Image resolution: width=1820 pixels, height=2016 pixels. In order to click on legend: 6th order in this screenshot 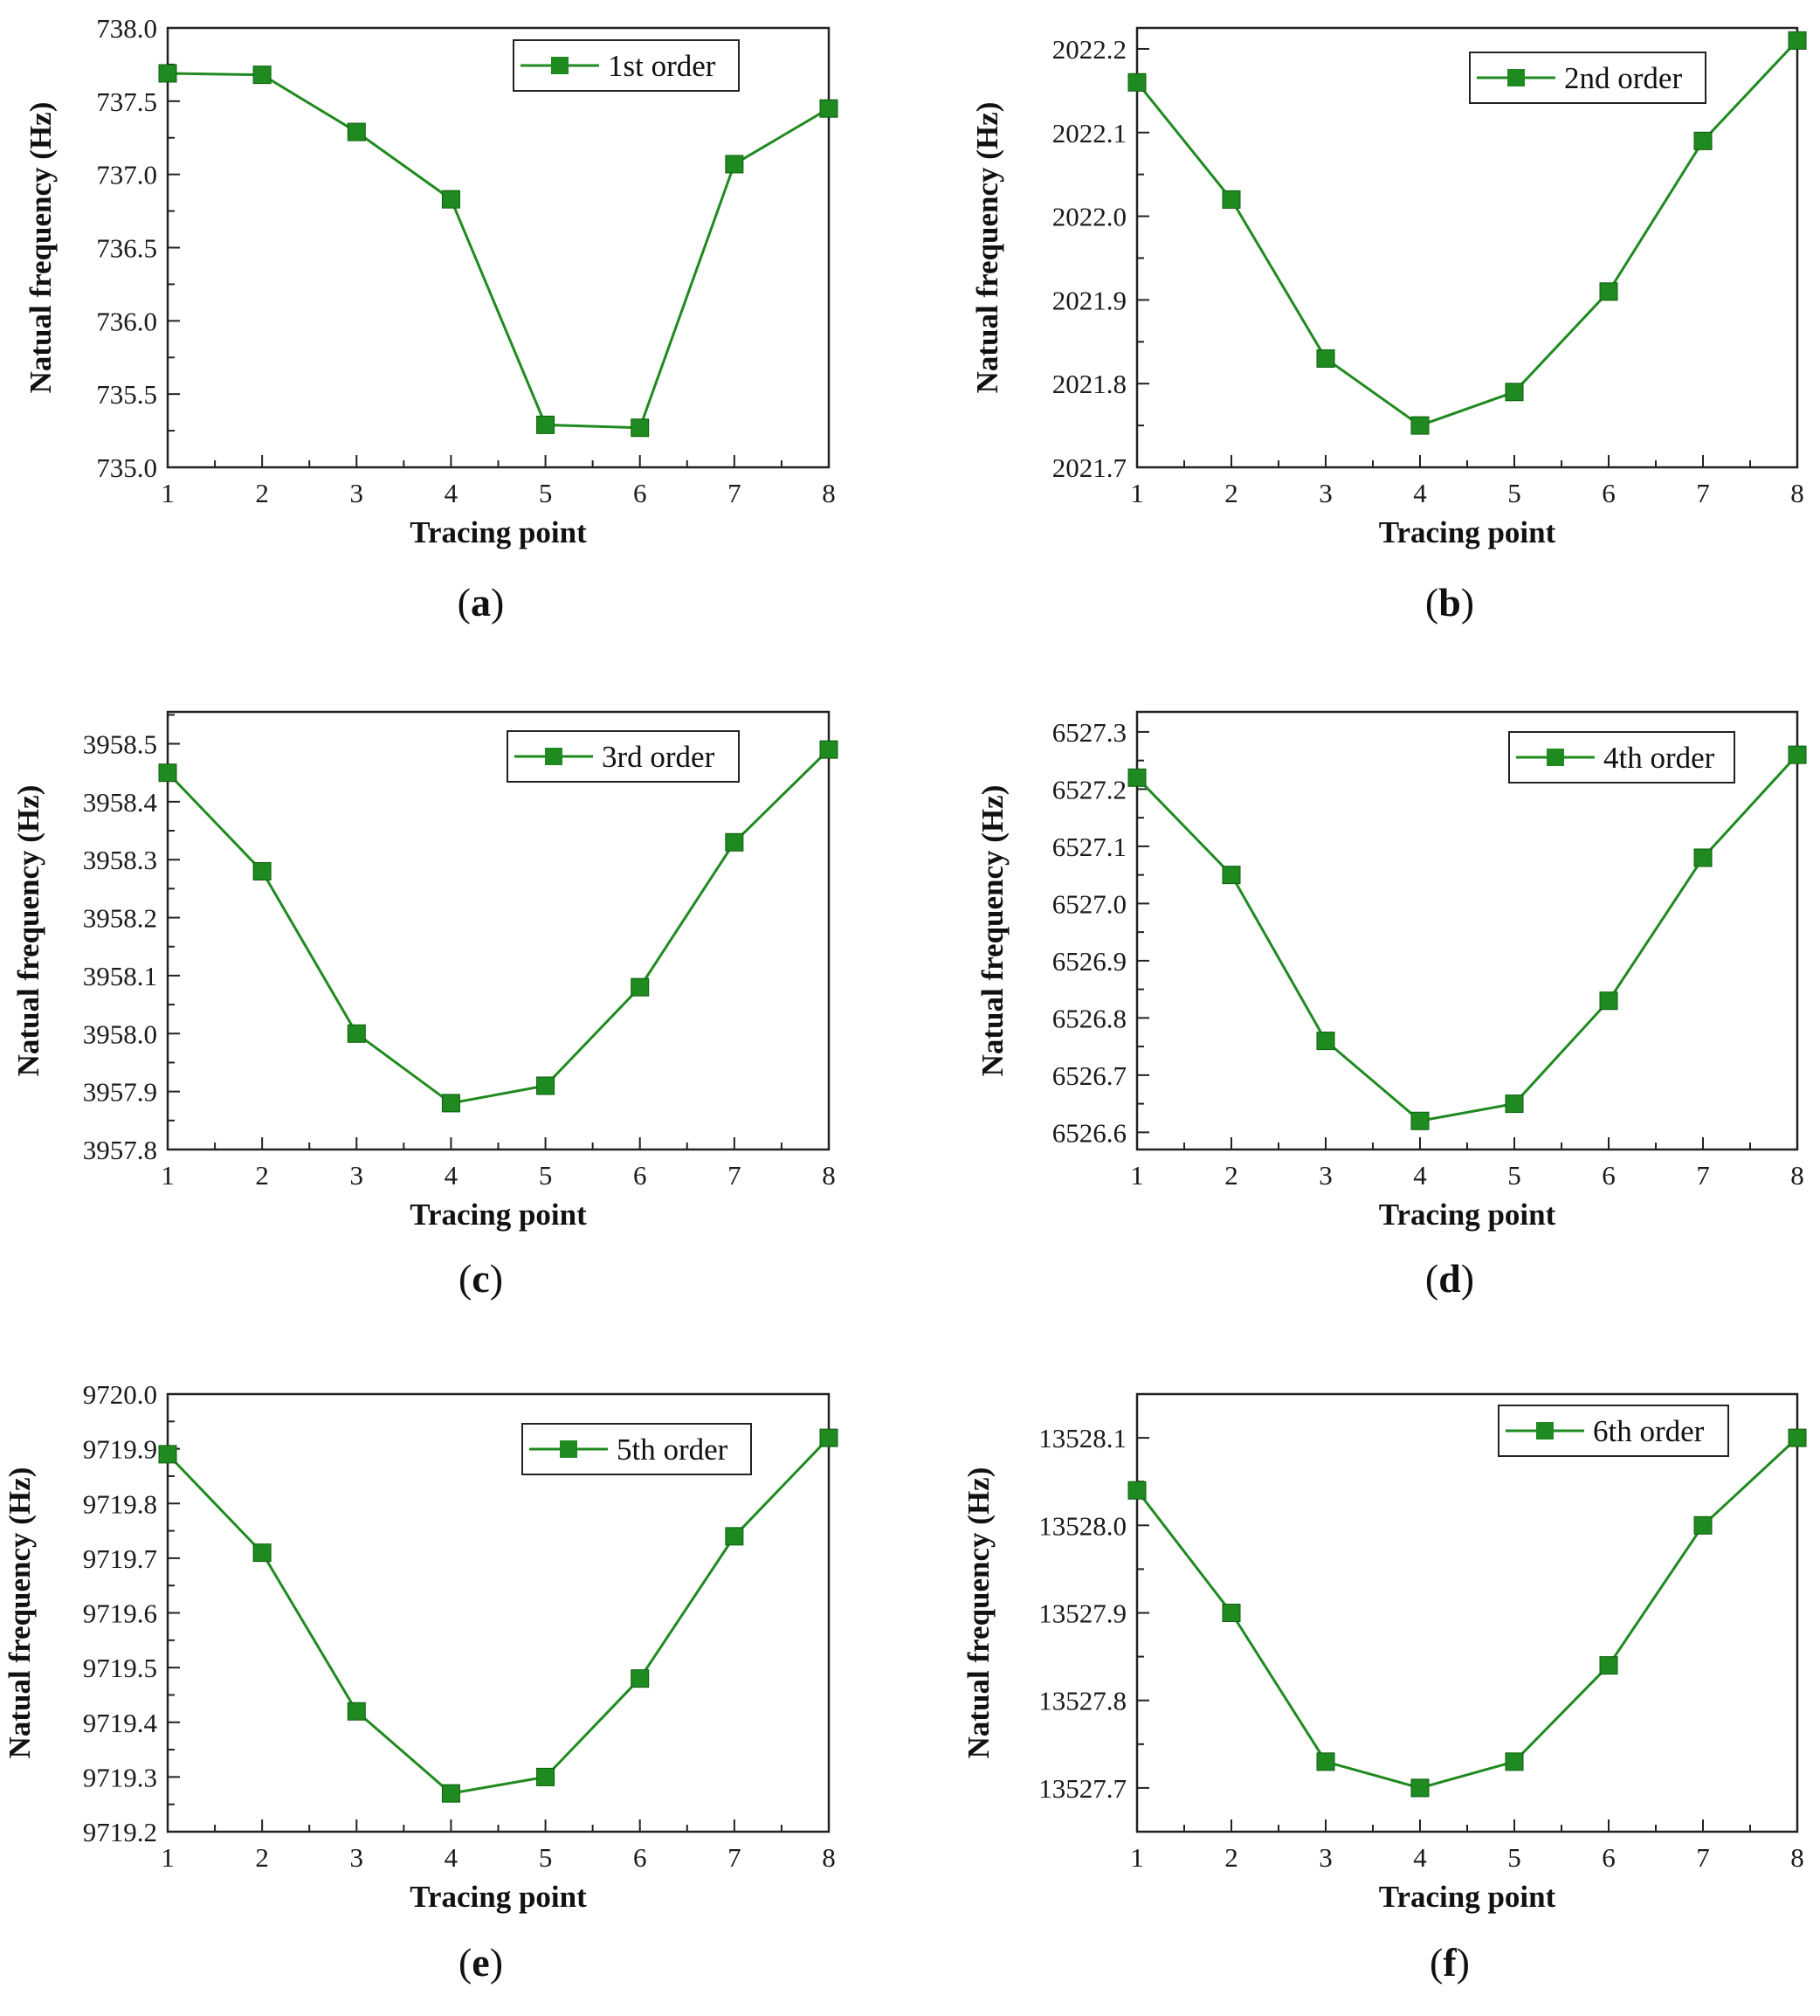, I will do `click(1613, 1431)`.